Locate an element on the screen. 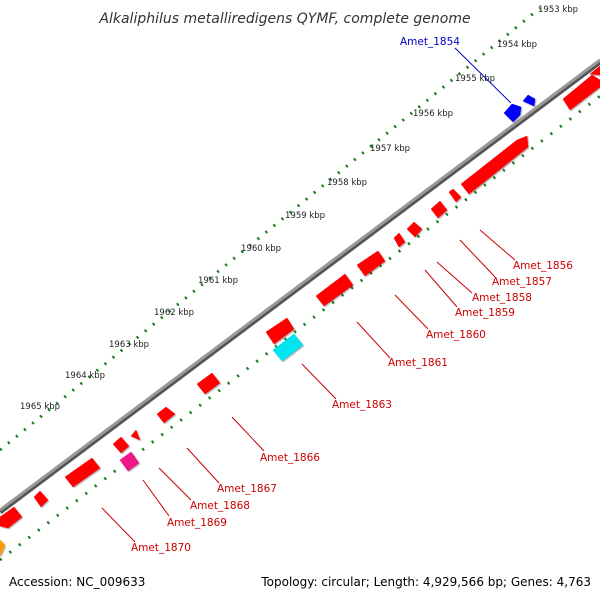 This screenshot has height=600, width=600. gene-label-amet-1870: Amet_1870 is located at coordinates (161, 548).